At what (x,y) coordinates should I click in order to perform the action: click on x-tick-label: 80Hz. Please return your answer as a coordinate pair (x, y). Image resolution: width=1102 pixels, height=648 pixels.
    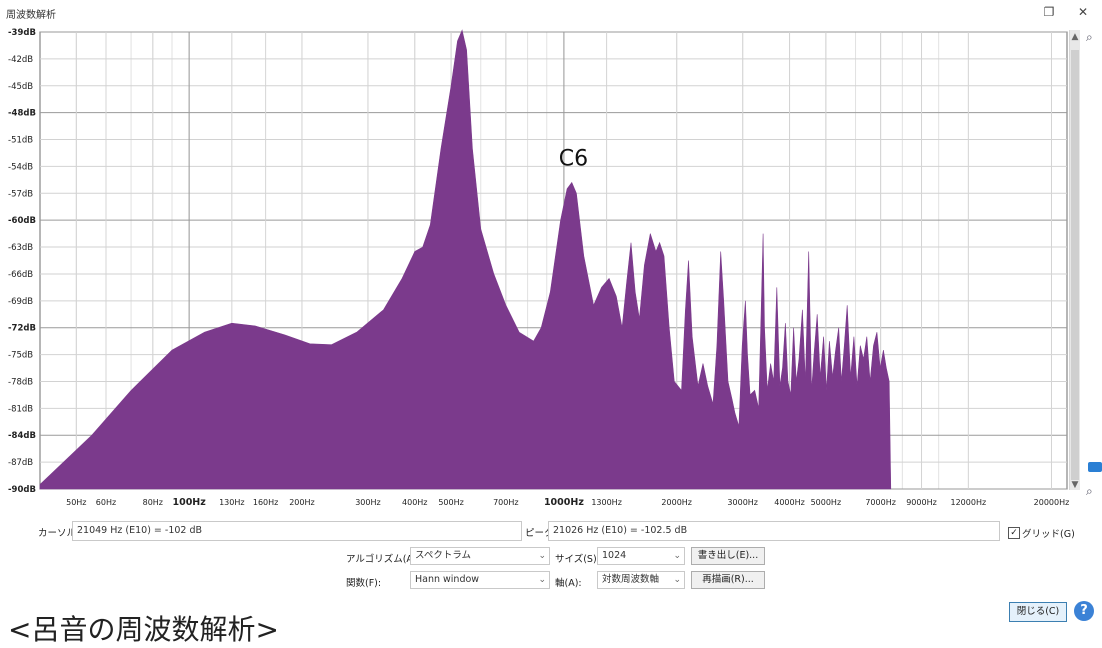
    Looking at the image, I should click on (153, 502).